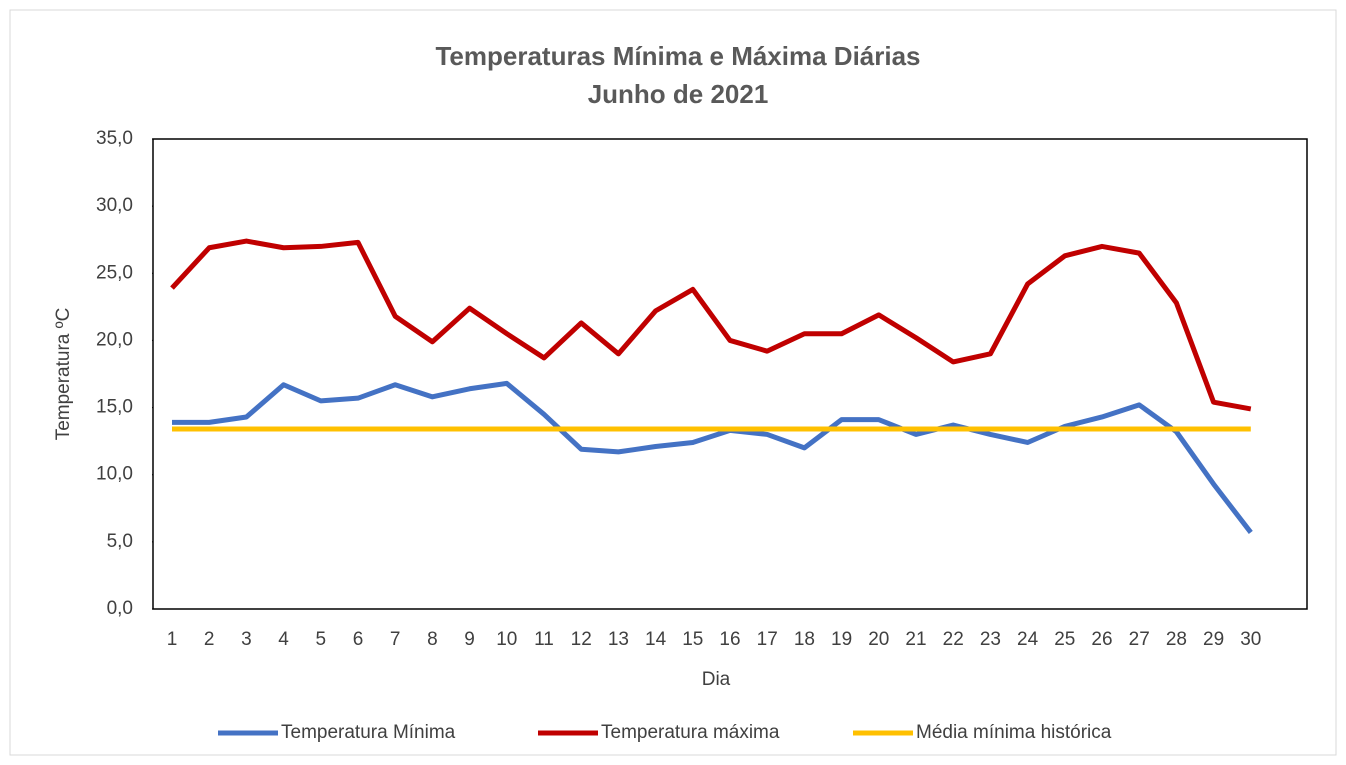 Image resolution: width=1346 pixels, height=765 pixels. Describe the element at coordinates (878, 639) in the screenshot. I see `x-tick-label: 20` at that location.